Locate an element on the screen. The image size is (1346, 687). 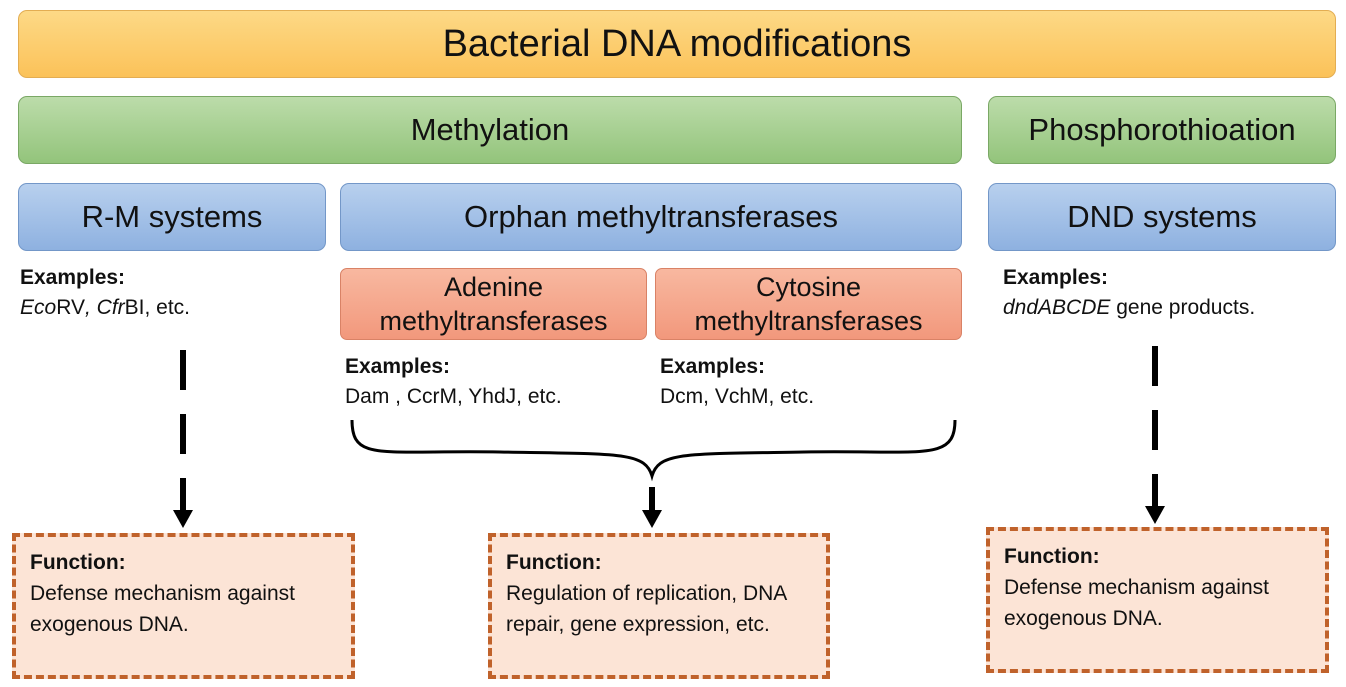
cytosine-examples-heading: Examples: is located at coordinates (713, 366).